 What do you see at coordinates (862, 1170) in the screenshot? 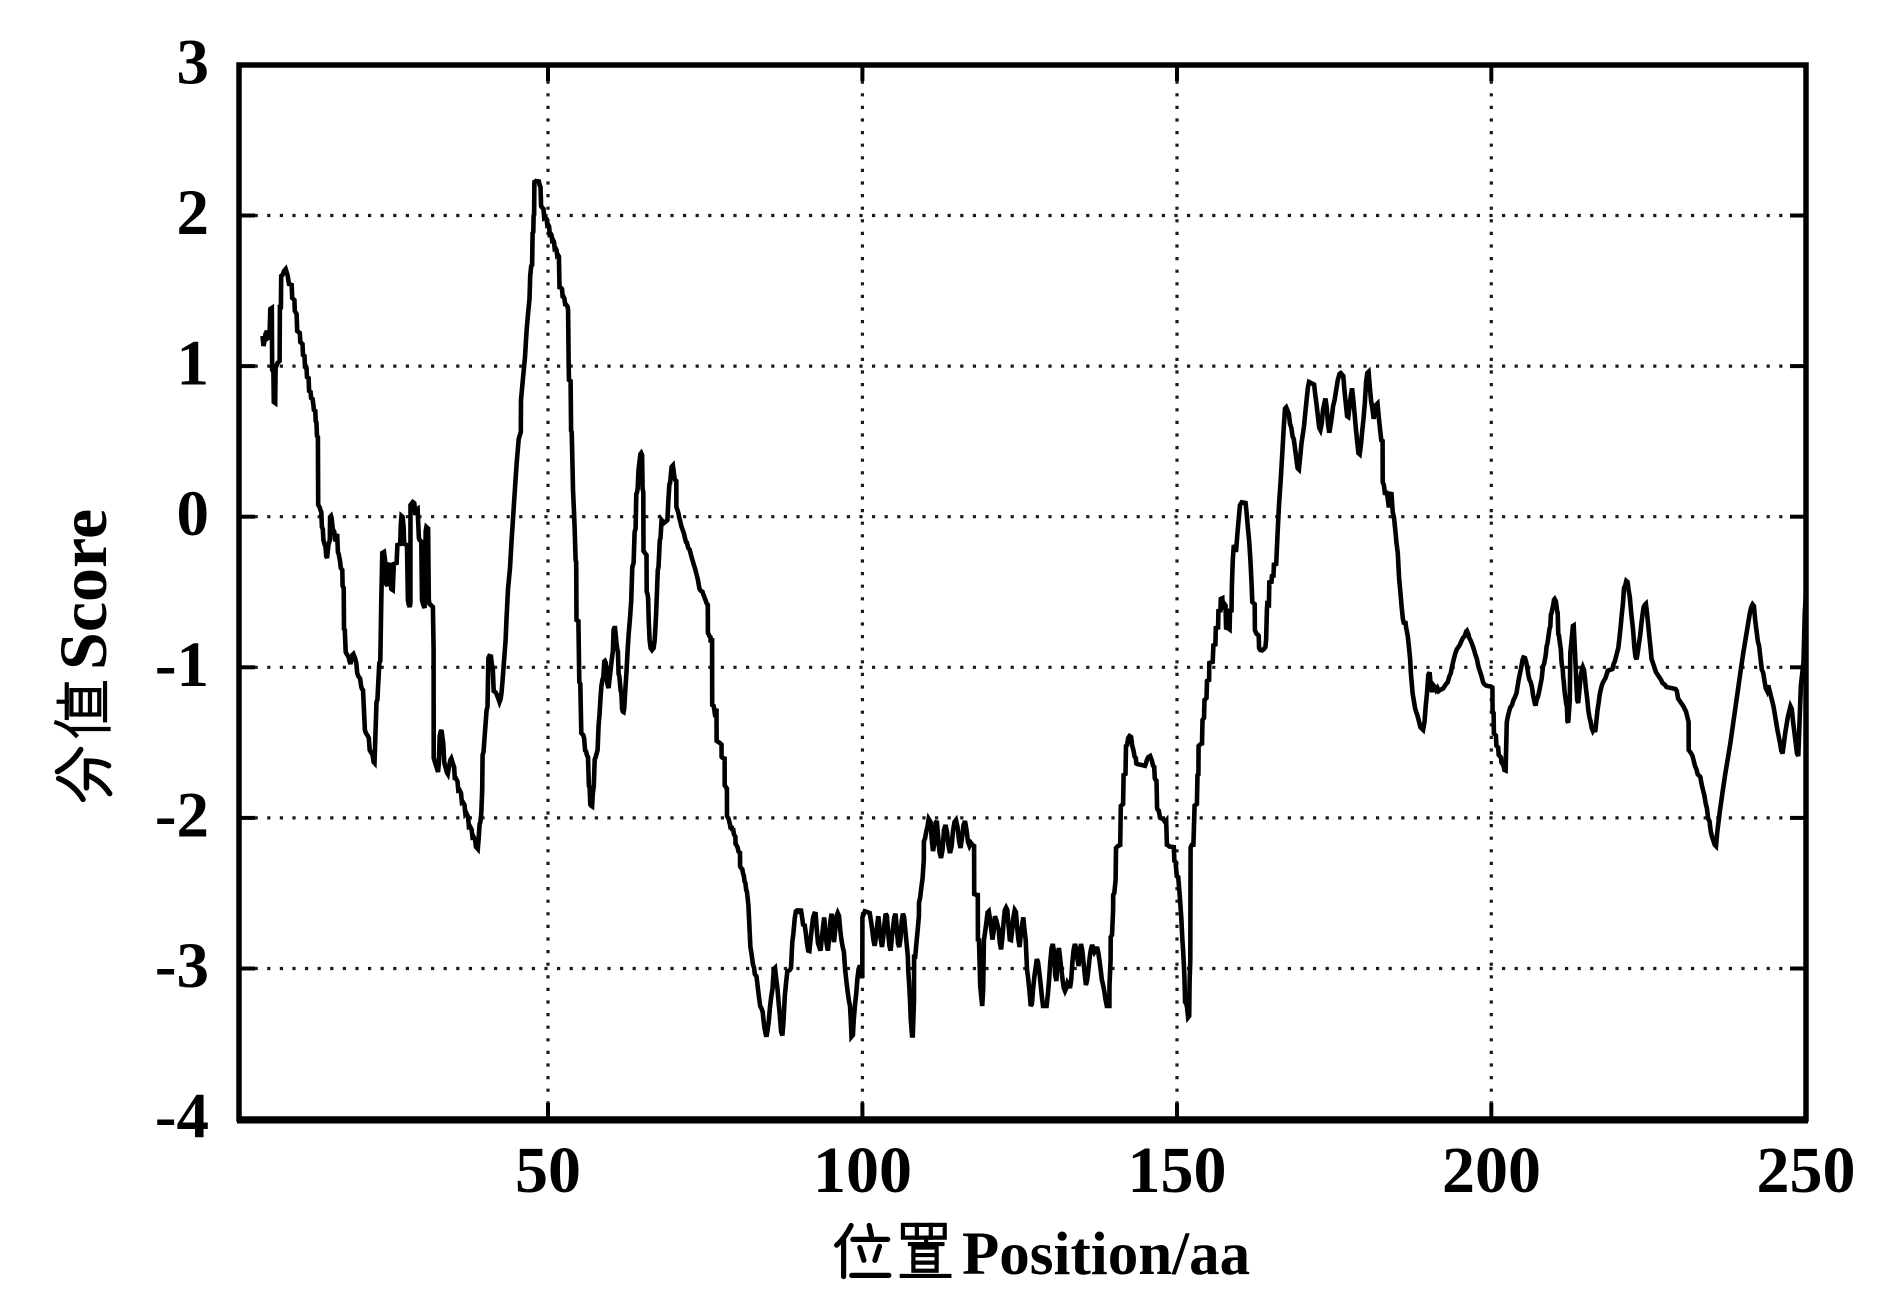
I see `svg-text: 100` at bounding box center [862, 1170].